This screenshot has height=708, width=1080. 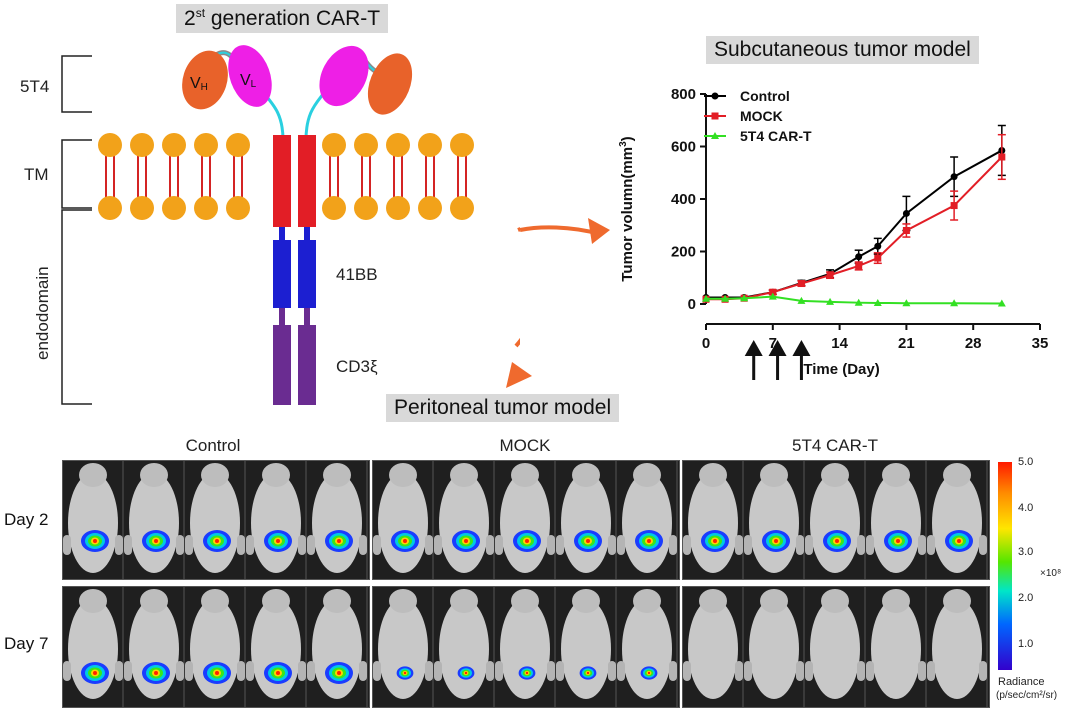 What do you see at coordinates (293, 18) in the screenshot?
I see `title-rest: generation CAR-T` at bounding box center [293, 18].